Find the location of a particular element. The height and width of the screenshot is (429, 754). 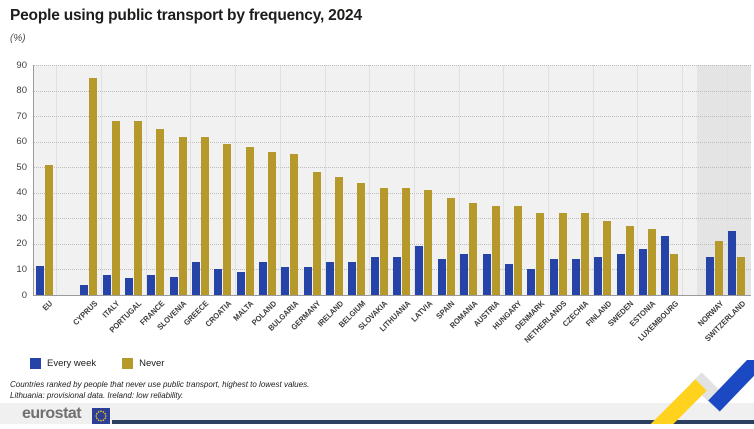

y-tick-80: 80 is located at coordinates (21, 91).